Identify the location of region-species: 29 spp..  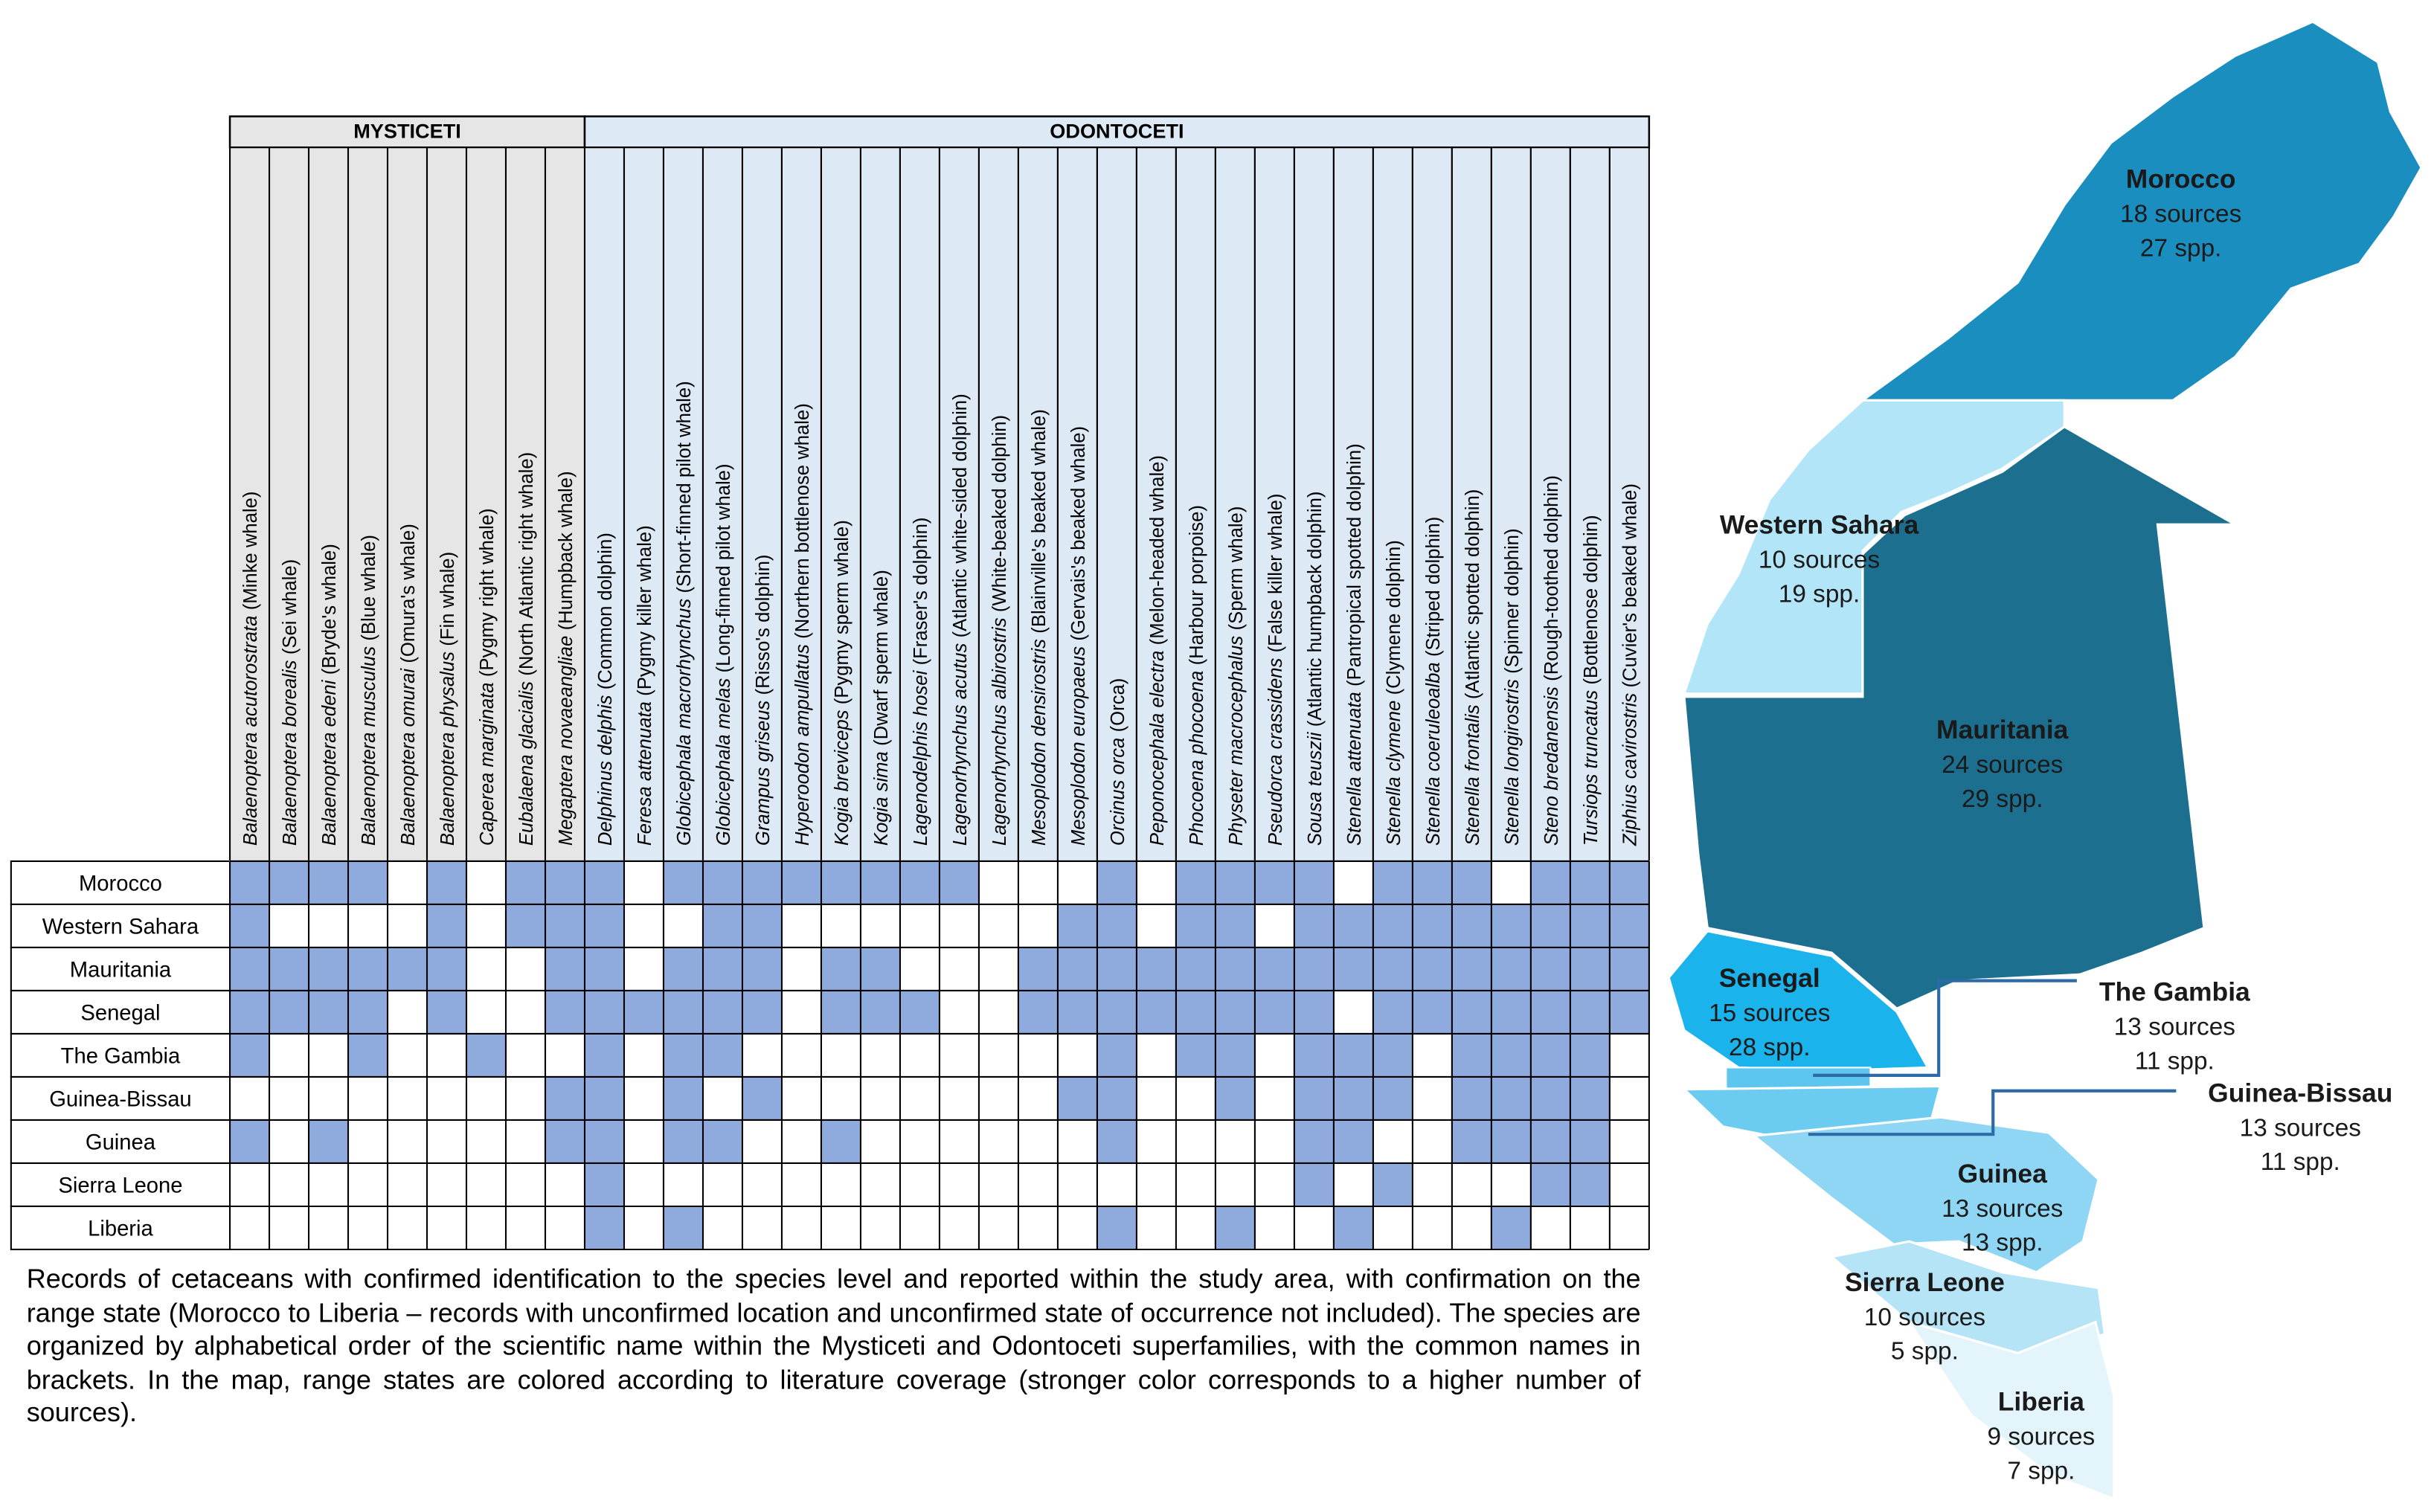
(2003, 799).